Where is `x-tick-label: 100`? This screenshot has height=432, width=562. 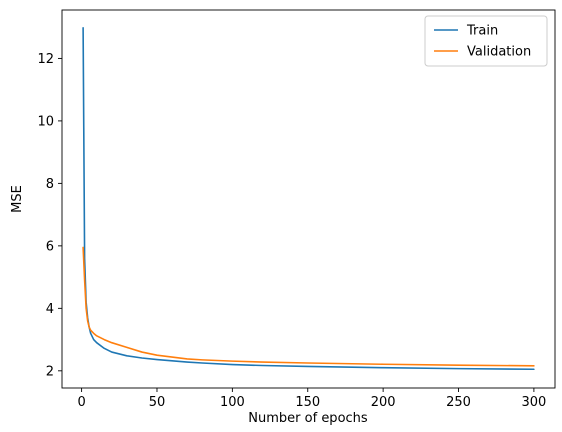
x-tick-label: 100 is located at coordinates (232, 402).